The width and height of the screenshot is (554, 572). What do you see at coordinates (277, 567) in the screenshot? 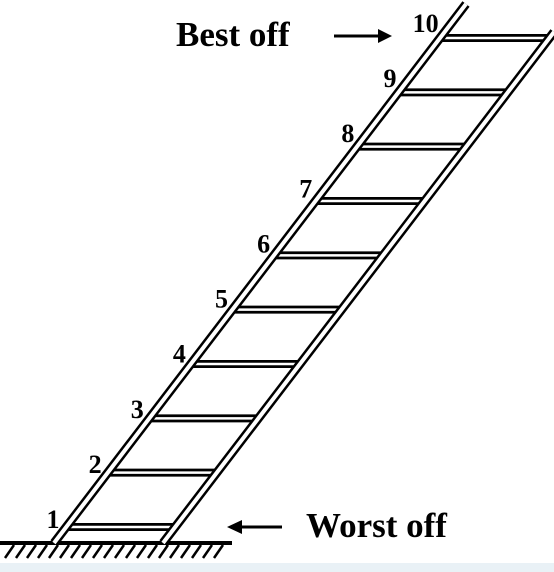
I see `bottom-strip` at bounding box center [277, 567].